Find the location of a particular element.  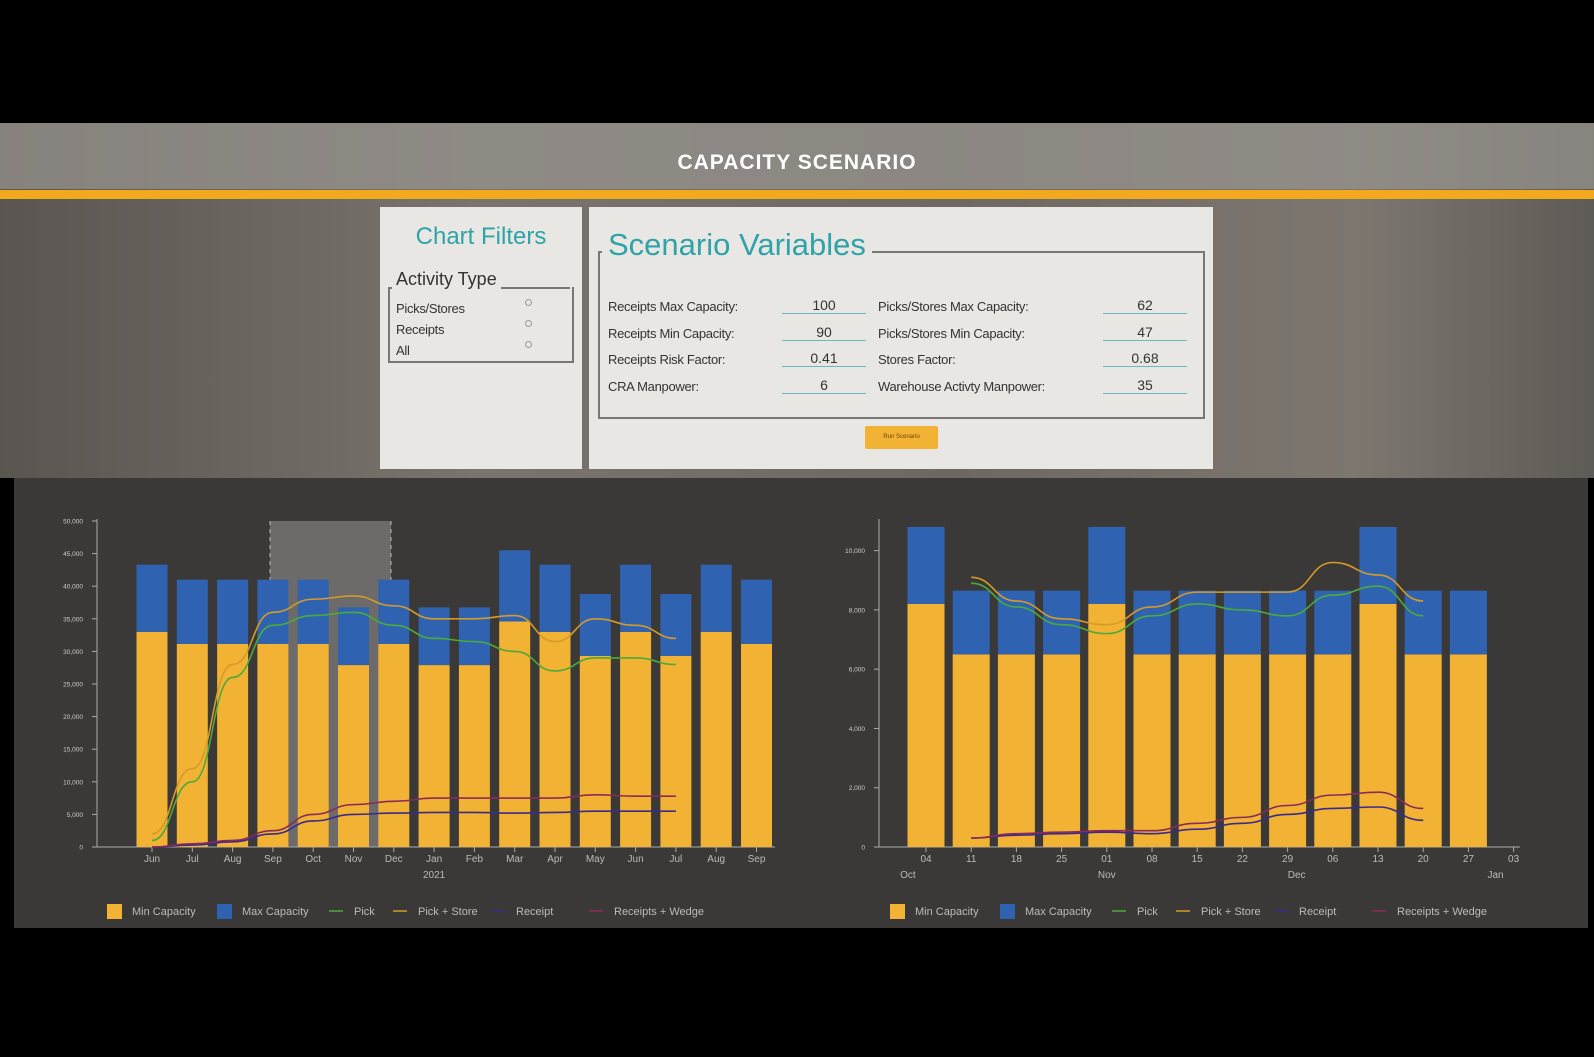

y-tick-label: 0 is located at coordinates (81, 848).